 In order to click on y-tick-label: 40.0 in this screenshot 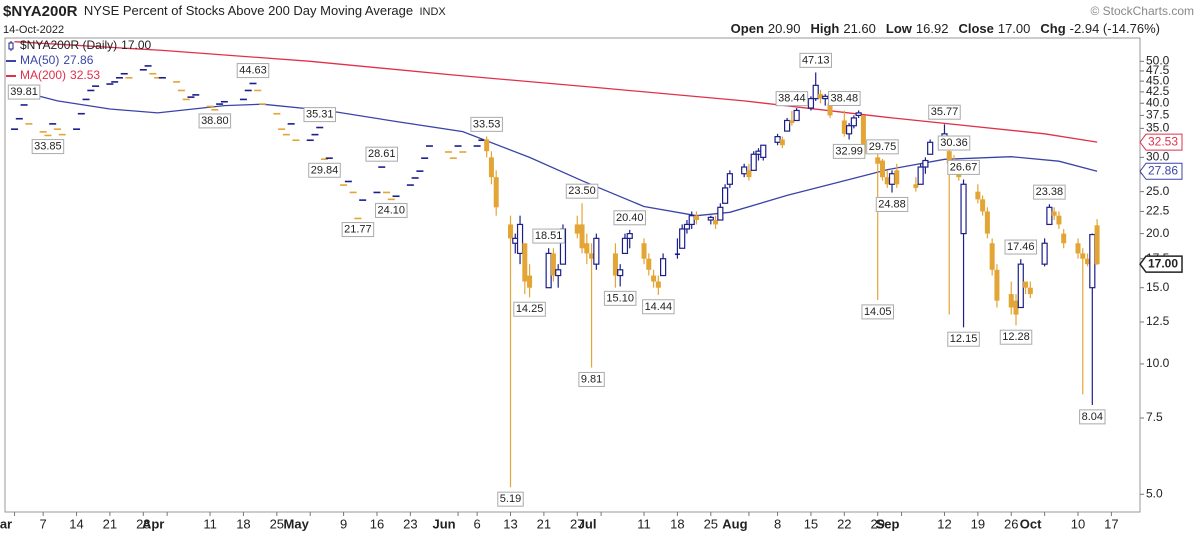, I will do `click(1158, 102)`.